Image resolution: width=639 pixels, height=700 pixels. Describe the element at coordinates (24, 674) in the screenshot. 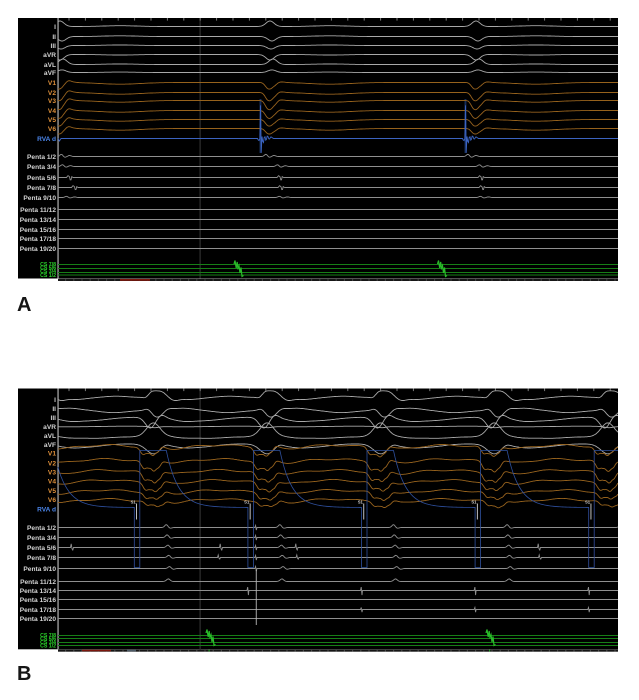

I see `svg-text: B` at that location.